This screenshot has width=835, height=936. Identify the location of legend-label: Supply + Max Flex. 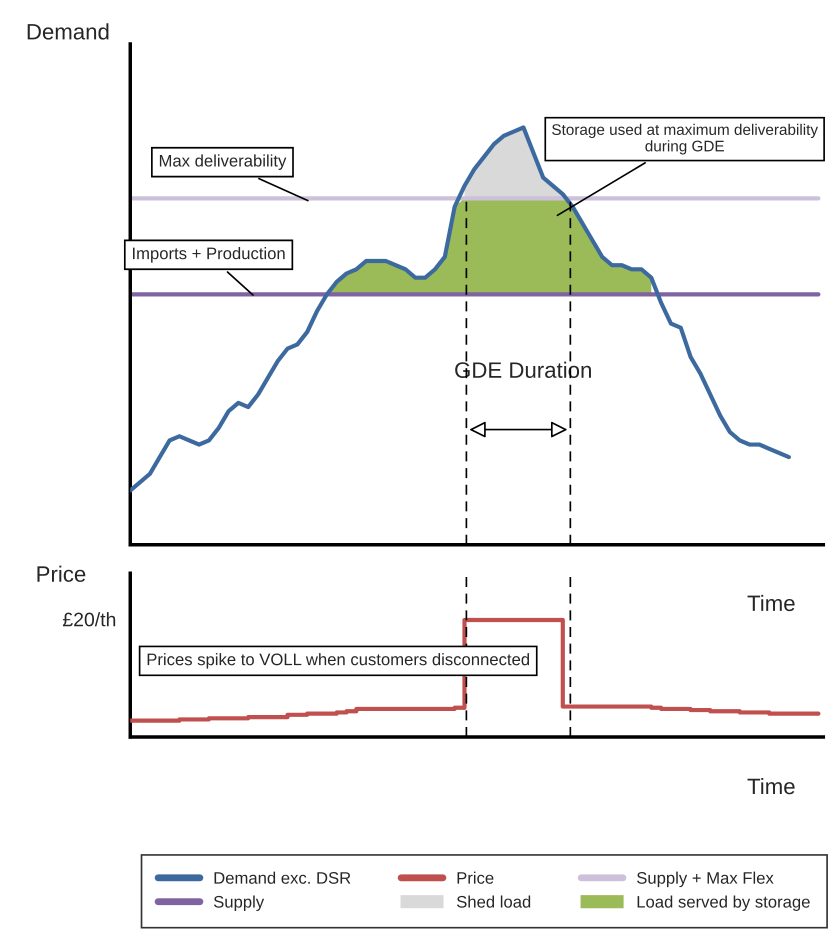
(705, 880).